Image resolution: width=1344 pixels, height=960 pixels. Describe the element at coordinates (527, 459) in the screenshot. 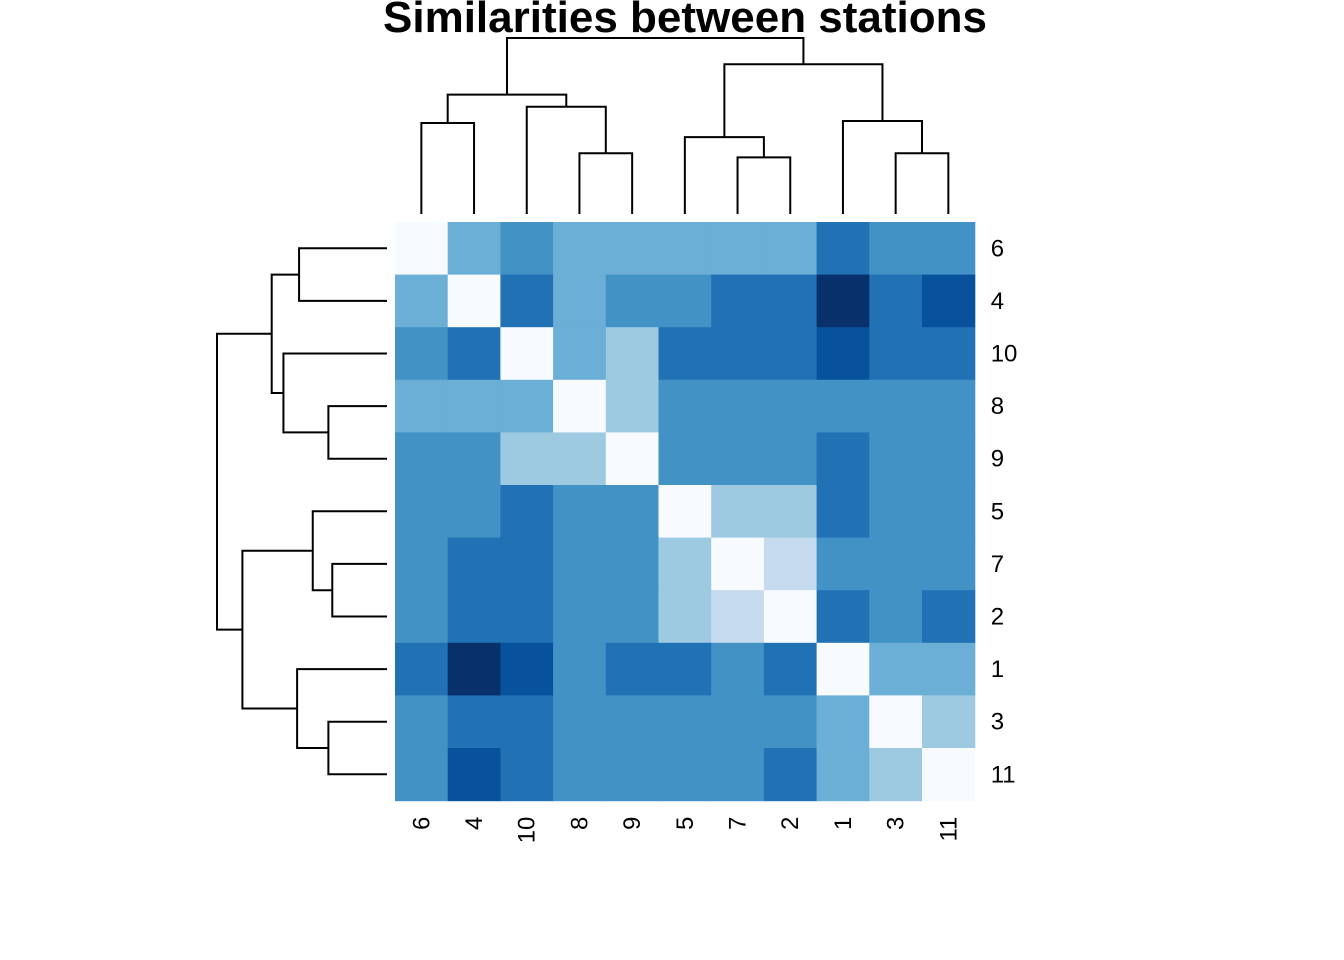

I see `heatmap-cell-r9-c10` at that location.